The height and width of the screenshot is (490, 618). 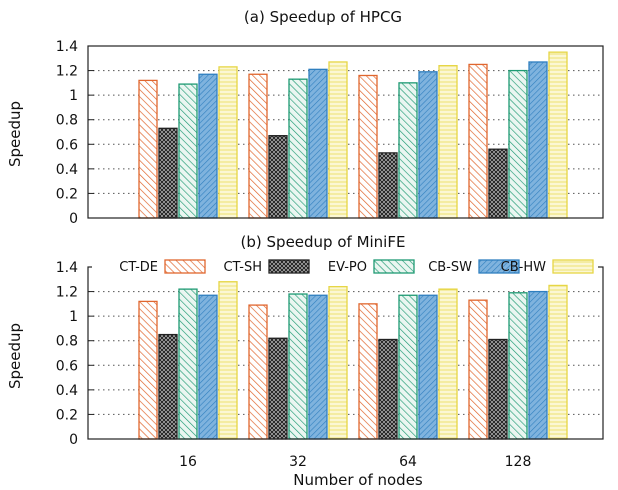 I want to click on legend-swatch-yellow, so click(x=573, y=266).